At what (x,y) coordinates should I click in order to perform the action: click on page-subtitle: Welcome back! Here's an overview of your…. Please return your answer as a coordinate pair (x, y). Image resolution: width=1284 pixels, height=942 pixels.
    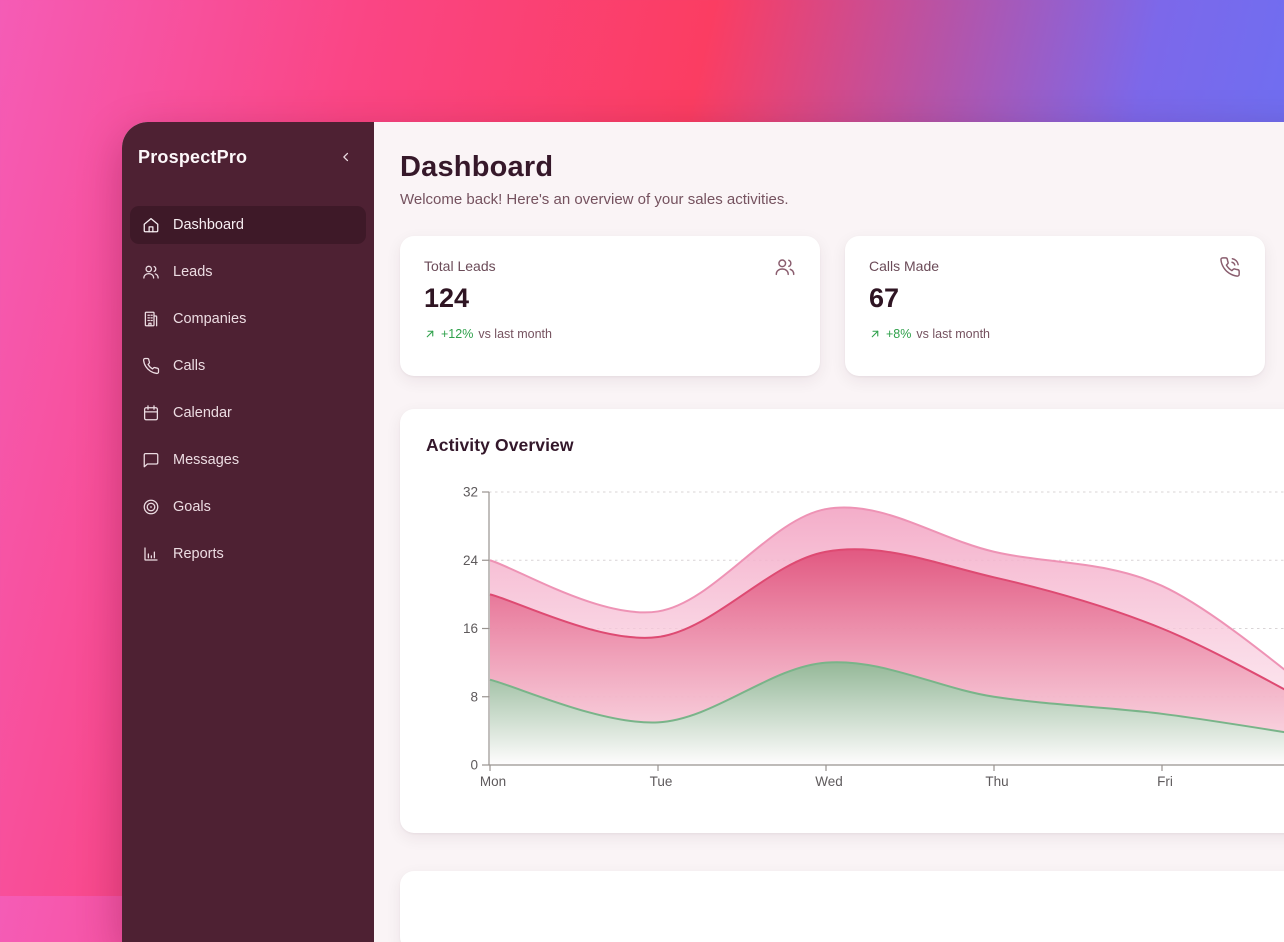
    Looking at the image, I should click on (594, 199).